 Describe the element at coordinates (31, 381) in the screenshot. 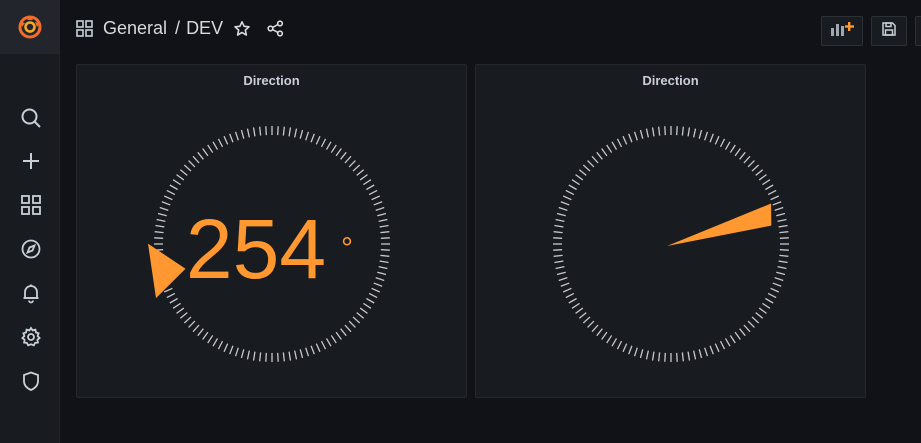

I see `shield-icon` at that location.